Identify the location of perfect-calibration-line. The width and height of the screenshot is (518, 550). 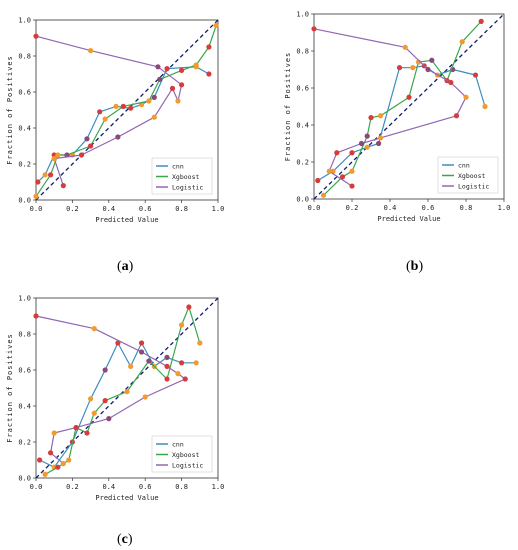
(127, 110).